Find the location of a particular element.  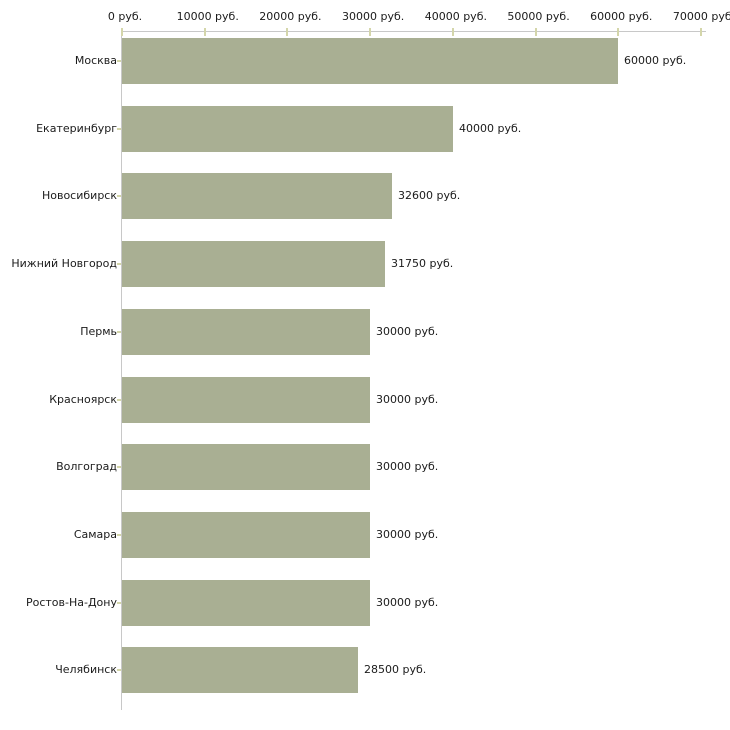

y-axis-line is located at coordinates (121, 370).